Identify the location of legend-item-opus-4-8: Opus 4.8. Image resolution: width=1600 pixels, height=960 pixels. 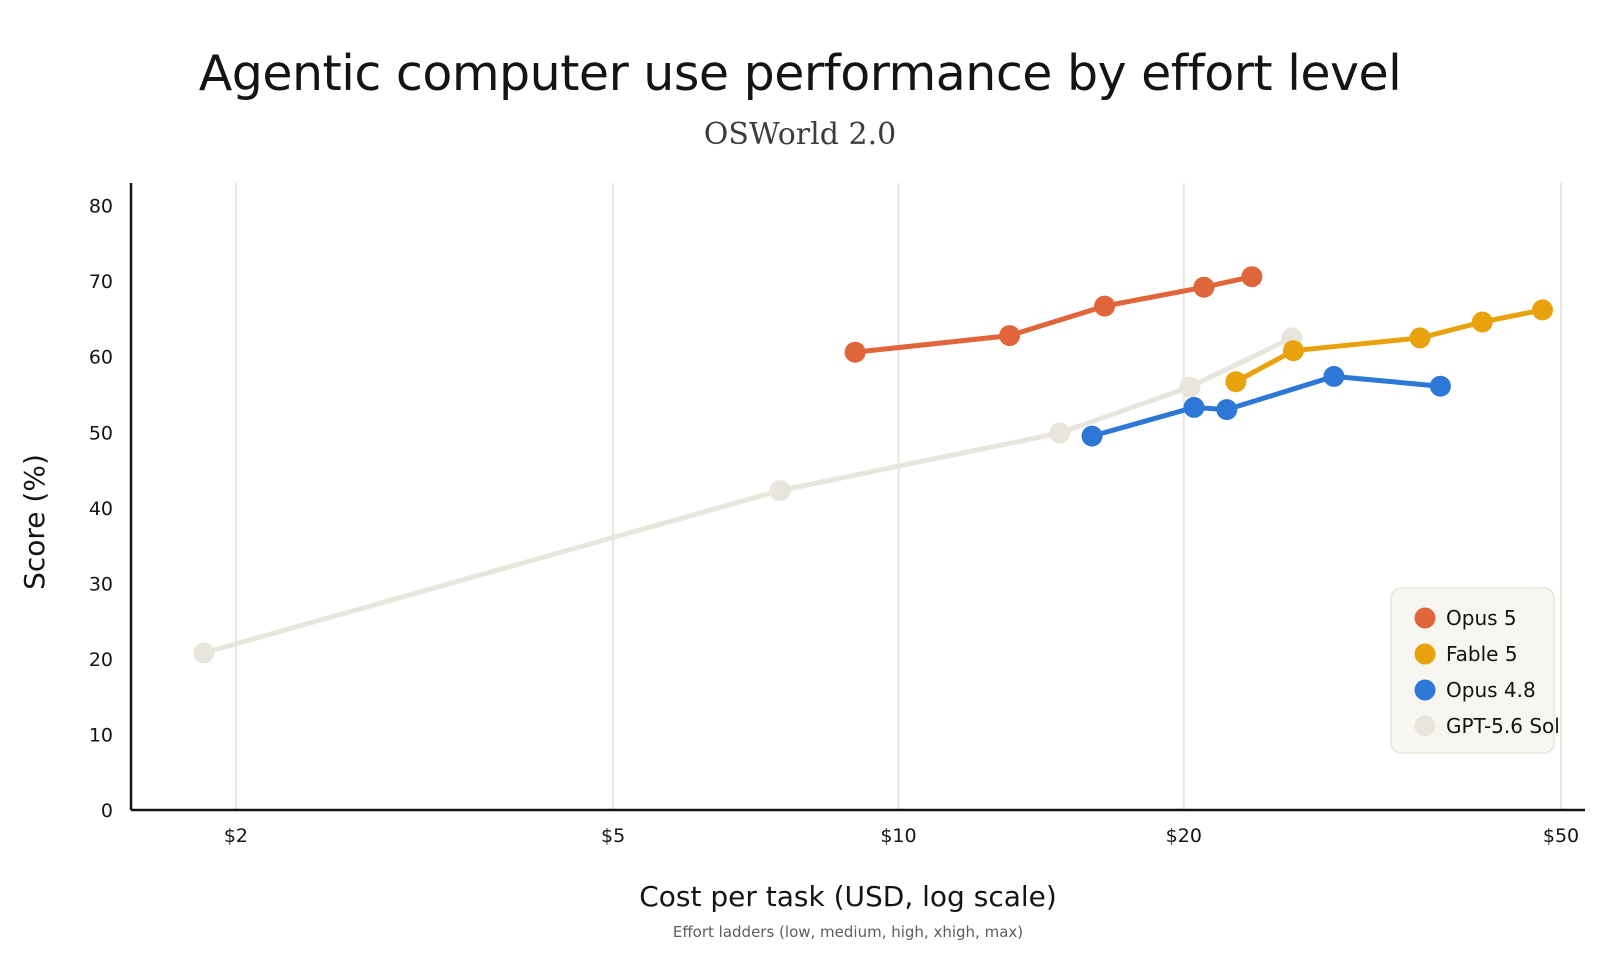
(1475, 690).